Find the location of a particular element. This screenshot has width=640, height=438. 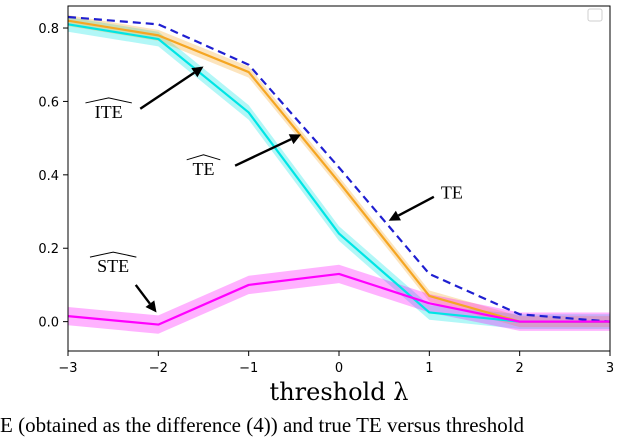

x-tick-label: −3 is located at coordinates (67, 368).